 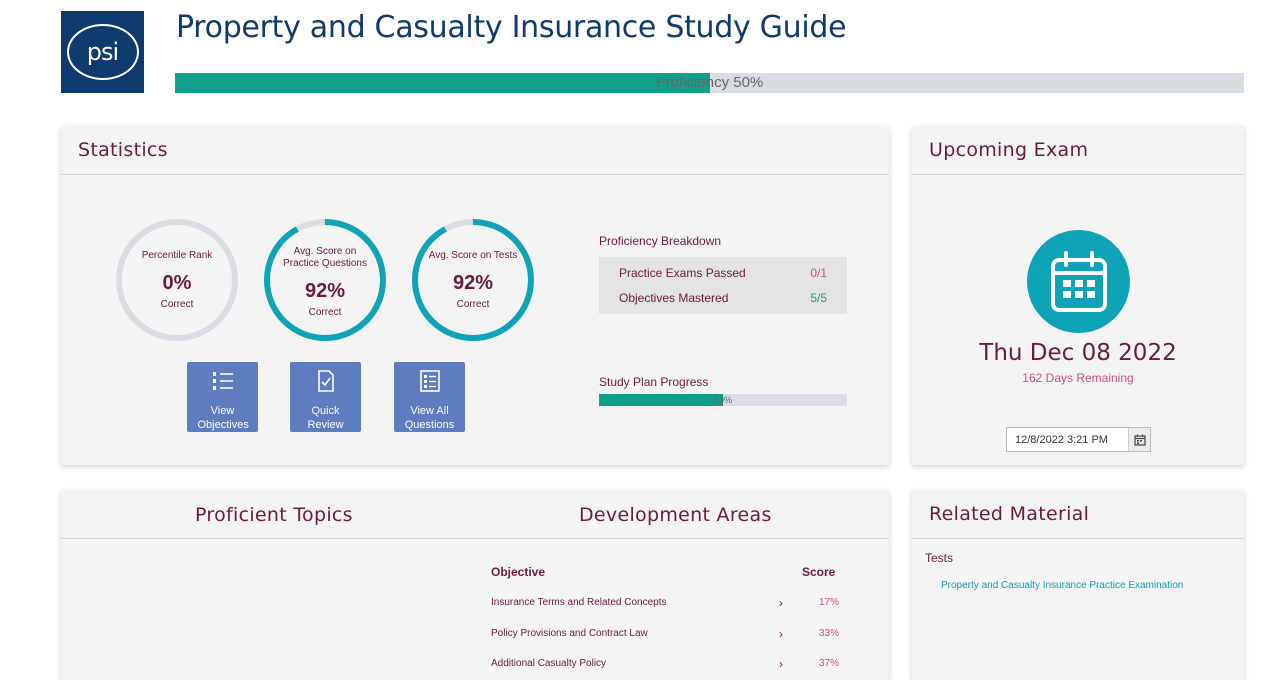 What do you see at coordinates (654, 382) in the screenshot?
I see `study-plan-title: Study Plan Progress` at bounding box center [654, 382].